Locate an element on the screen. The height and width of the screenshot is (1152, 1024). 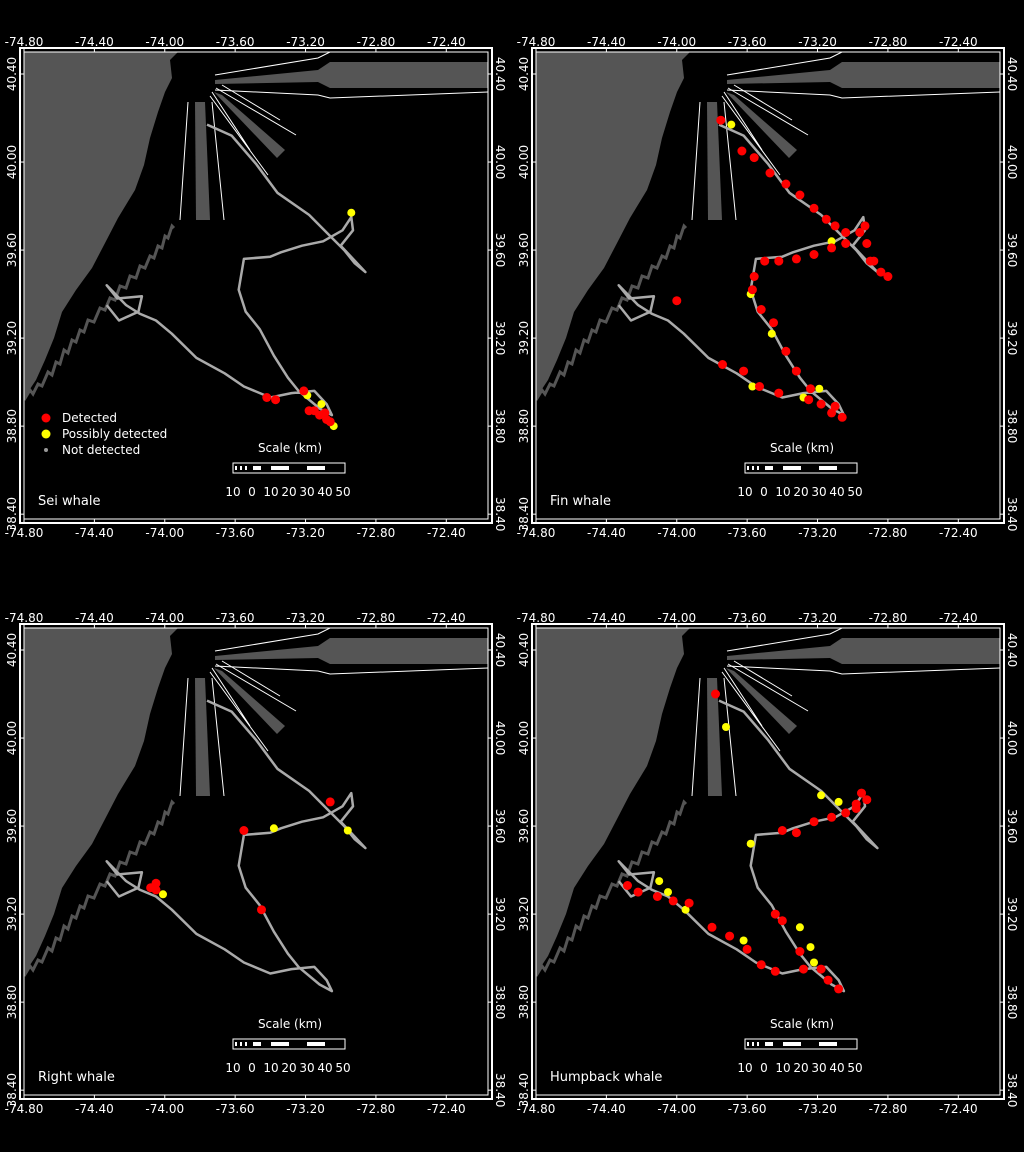
scale-label: 10 is located at coordinates (782, 492).